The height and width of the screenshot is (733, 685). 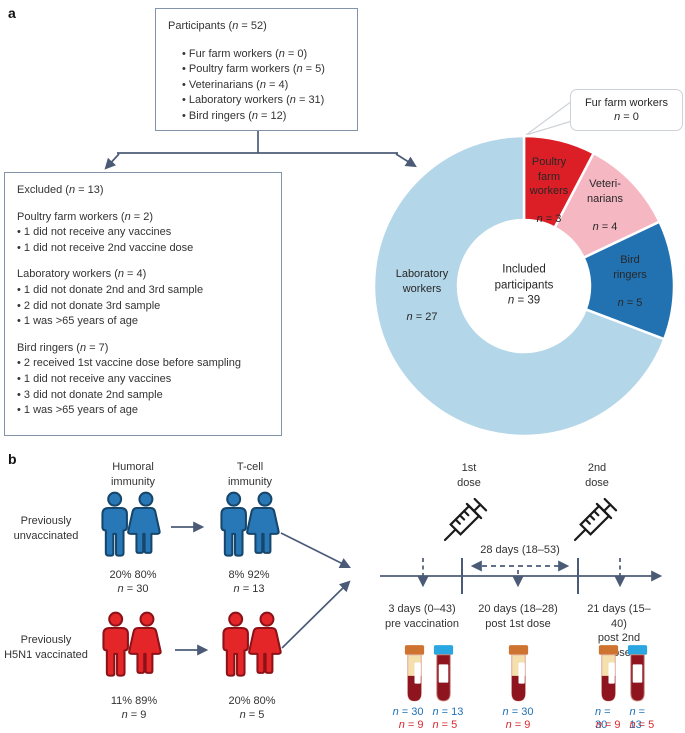 I want to click on list-item: • 1 did not receive 2nd vaccine dose, so click(x=105, y=247).